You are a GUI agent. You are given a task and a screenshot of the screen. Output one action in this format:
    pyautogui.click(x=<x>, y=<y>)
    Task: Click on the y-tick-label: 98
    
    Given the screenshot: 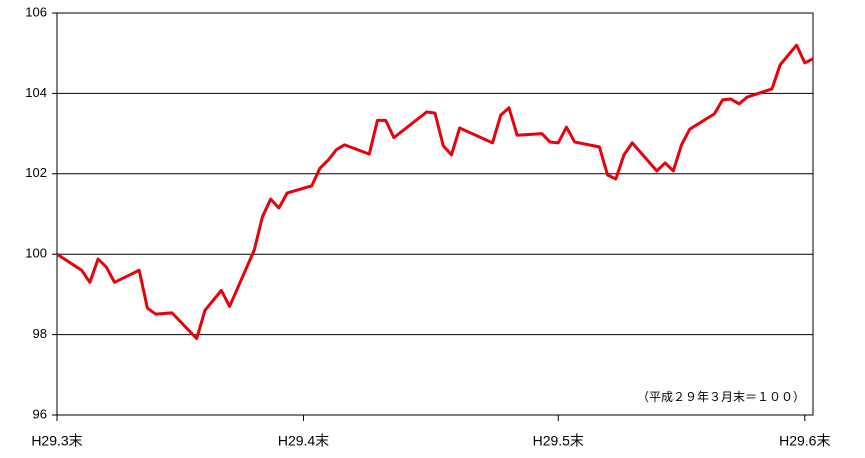 What is the action you would take?
    pyautogui.click(x=40, y=333)
    